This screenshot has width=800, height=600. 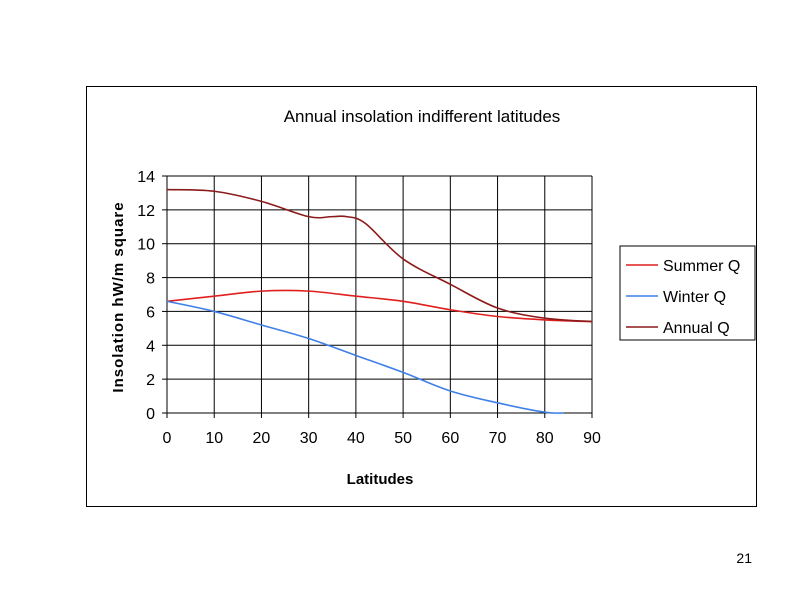 I want to click on series-line-summer-q, so click(x=379, y=306).